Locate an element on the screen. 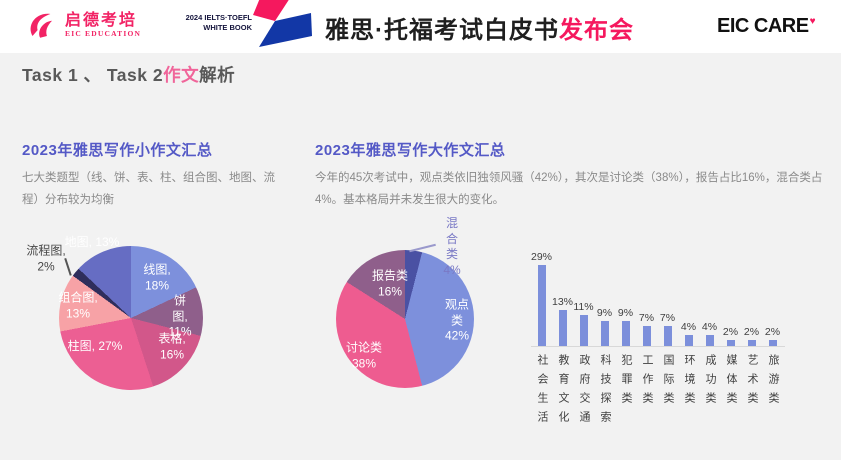 The image size is (841, 460). eic-logo: 启德考培 EIC EDUCATION is located at coordinates (82, 25).